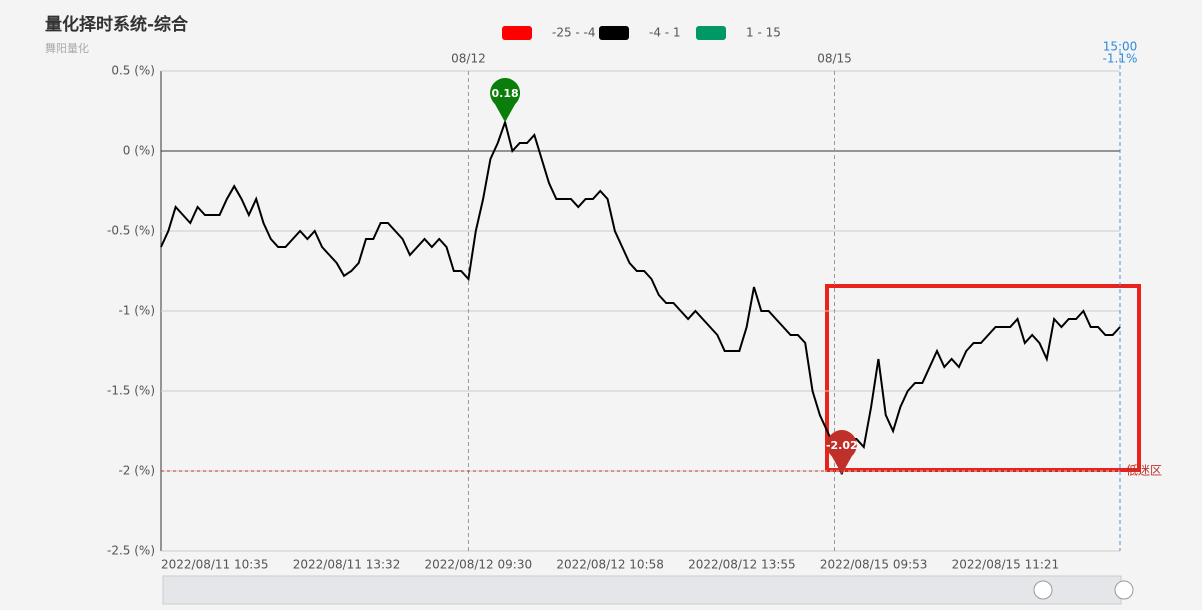 Image resolution: width=1202 pixels, height=610 pixels. I want to click on mark-point: -2.02, so click(842, 452).